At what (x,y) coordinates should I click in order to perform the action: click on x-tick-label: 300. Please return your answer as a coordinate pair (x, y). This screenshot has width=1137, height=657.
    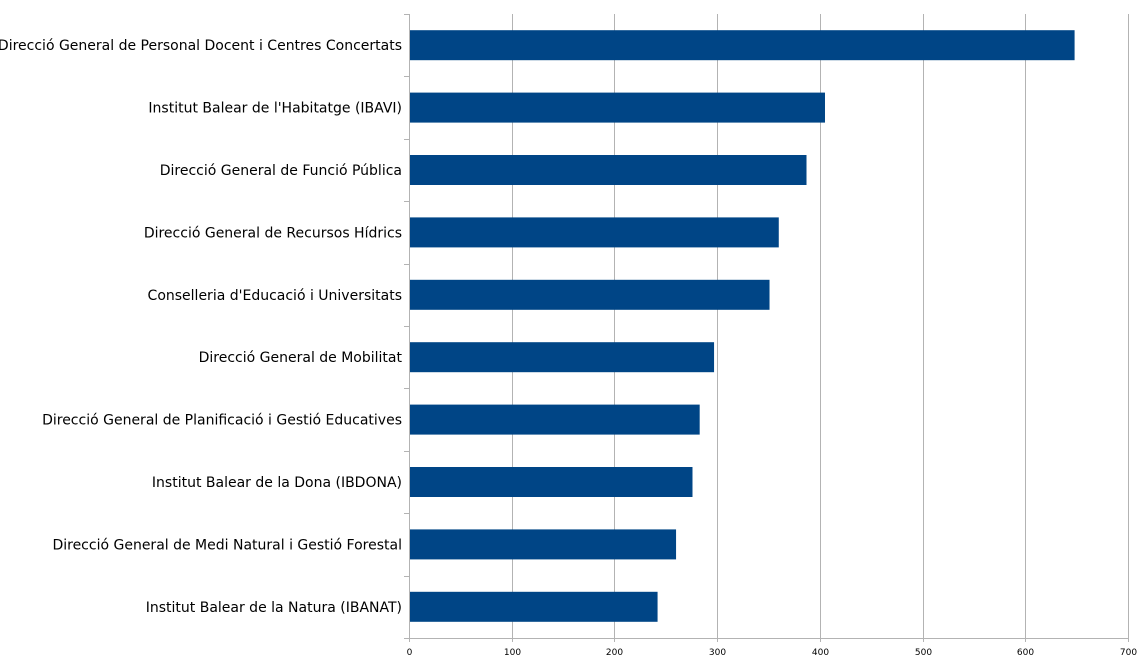
    Looking at the image, I should click on (717, 652).